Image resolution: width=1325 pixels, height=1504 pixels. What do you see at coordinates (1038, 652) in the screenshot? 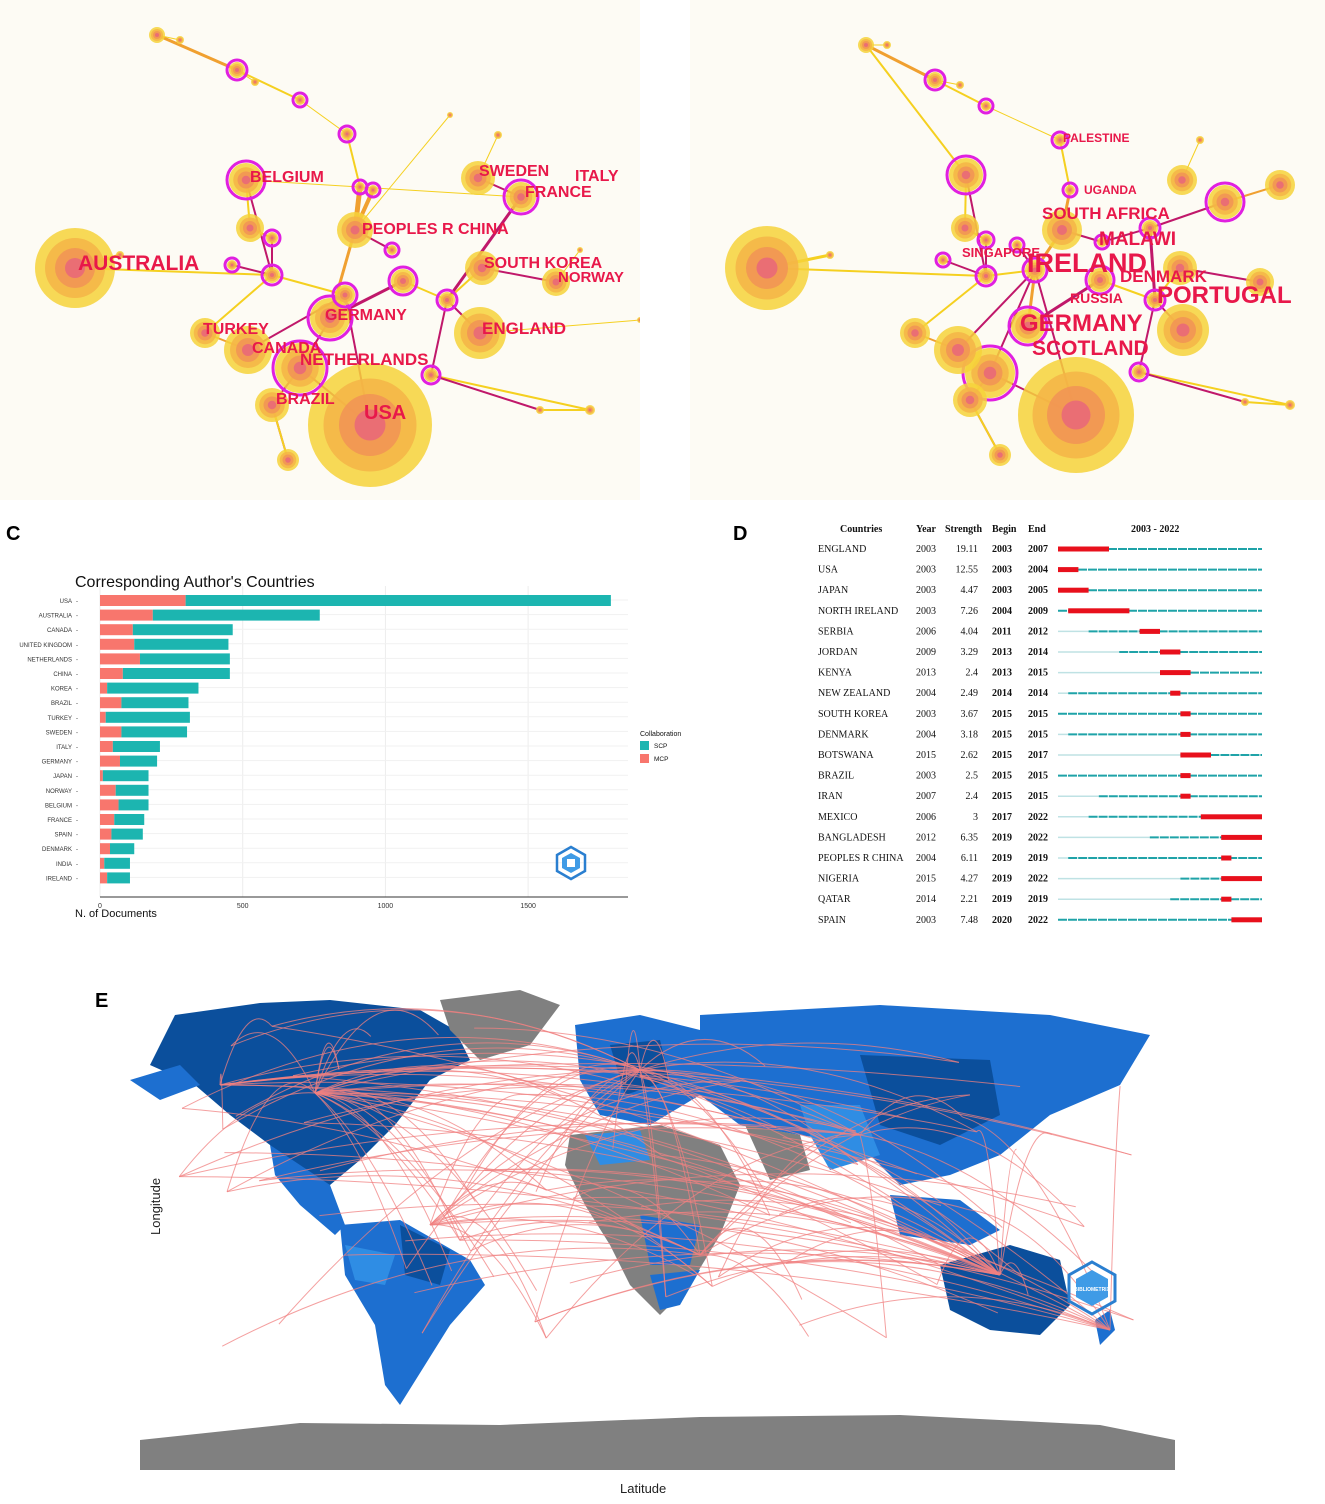
I see `burst-end: 2014` at bounding box center [1038, 652].